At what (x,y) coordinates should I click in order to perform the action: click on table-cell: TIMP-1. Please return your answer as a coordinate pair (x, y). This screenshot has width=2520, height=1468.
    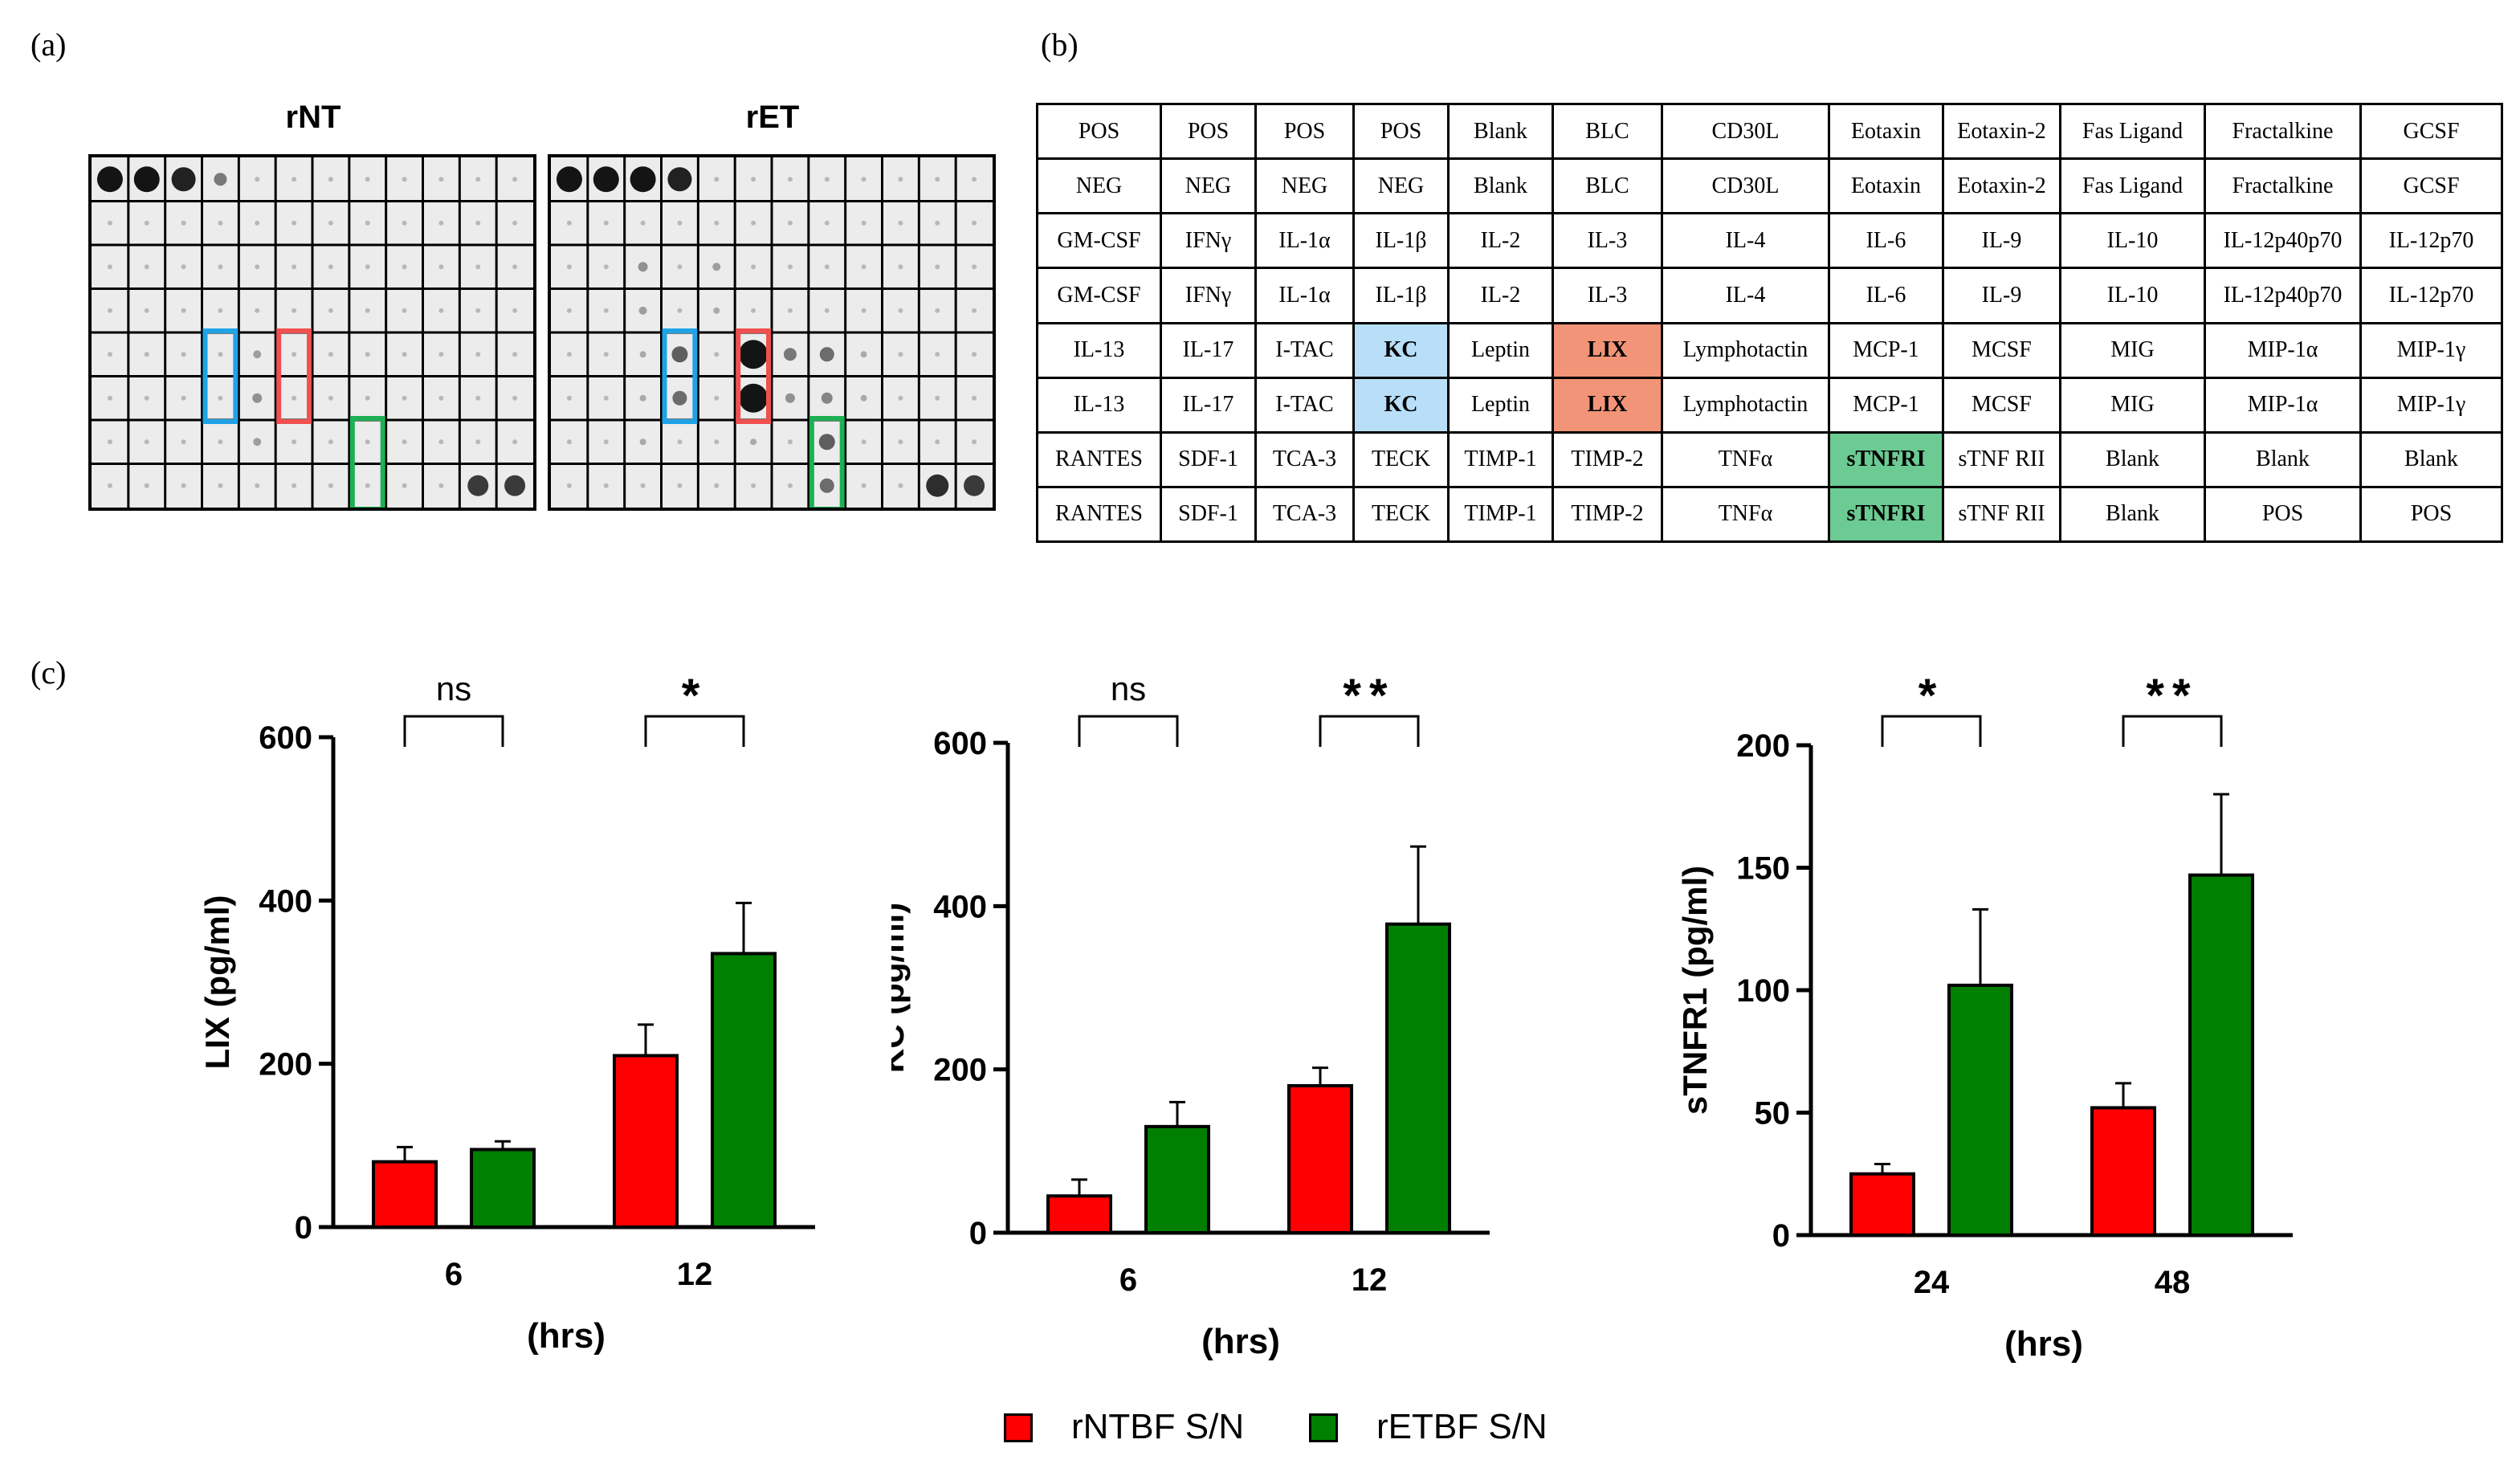
    Looking at the image, I should click on (1500, 459).